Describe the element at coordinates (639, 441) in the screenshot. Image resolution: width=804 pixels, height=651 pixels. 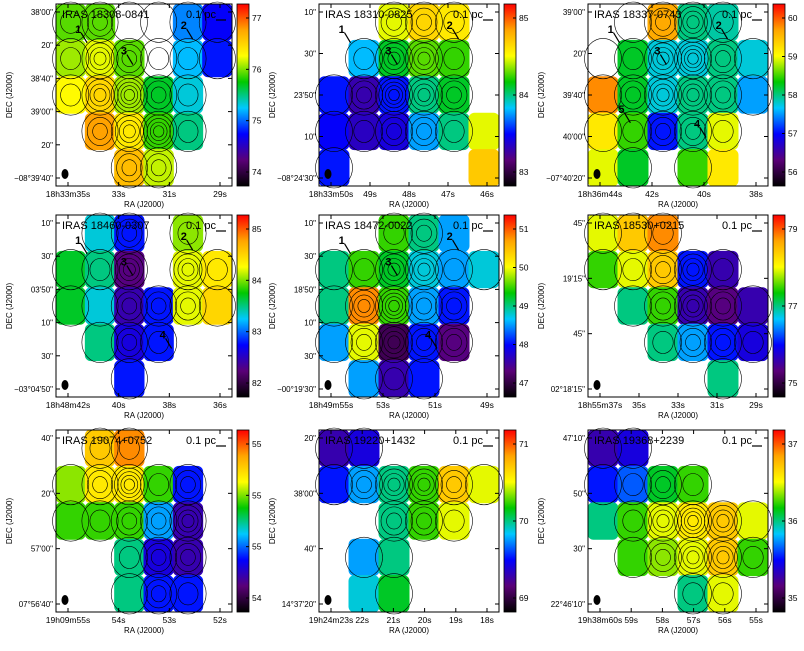
I see `panel-title: IRAS 19368+2239` at that location.